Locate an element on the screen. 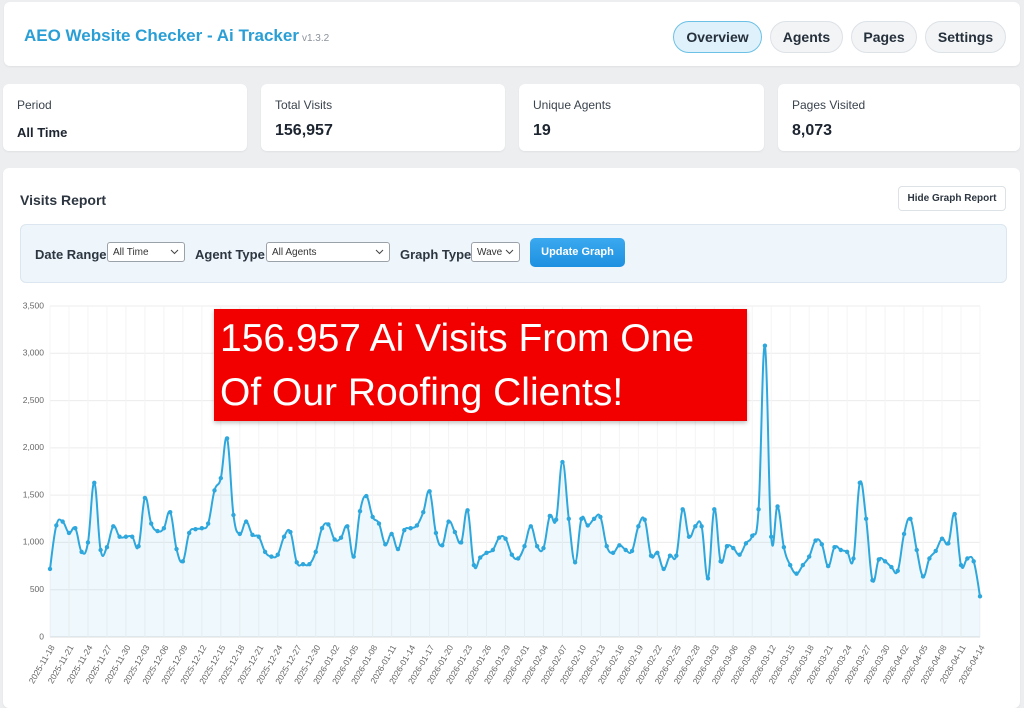 The height and width of the screenshot is (708, 1024). stat-card: Period All Time is located at coordinates (125, 117).